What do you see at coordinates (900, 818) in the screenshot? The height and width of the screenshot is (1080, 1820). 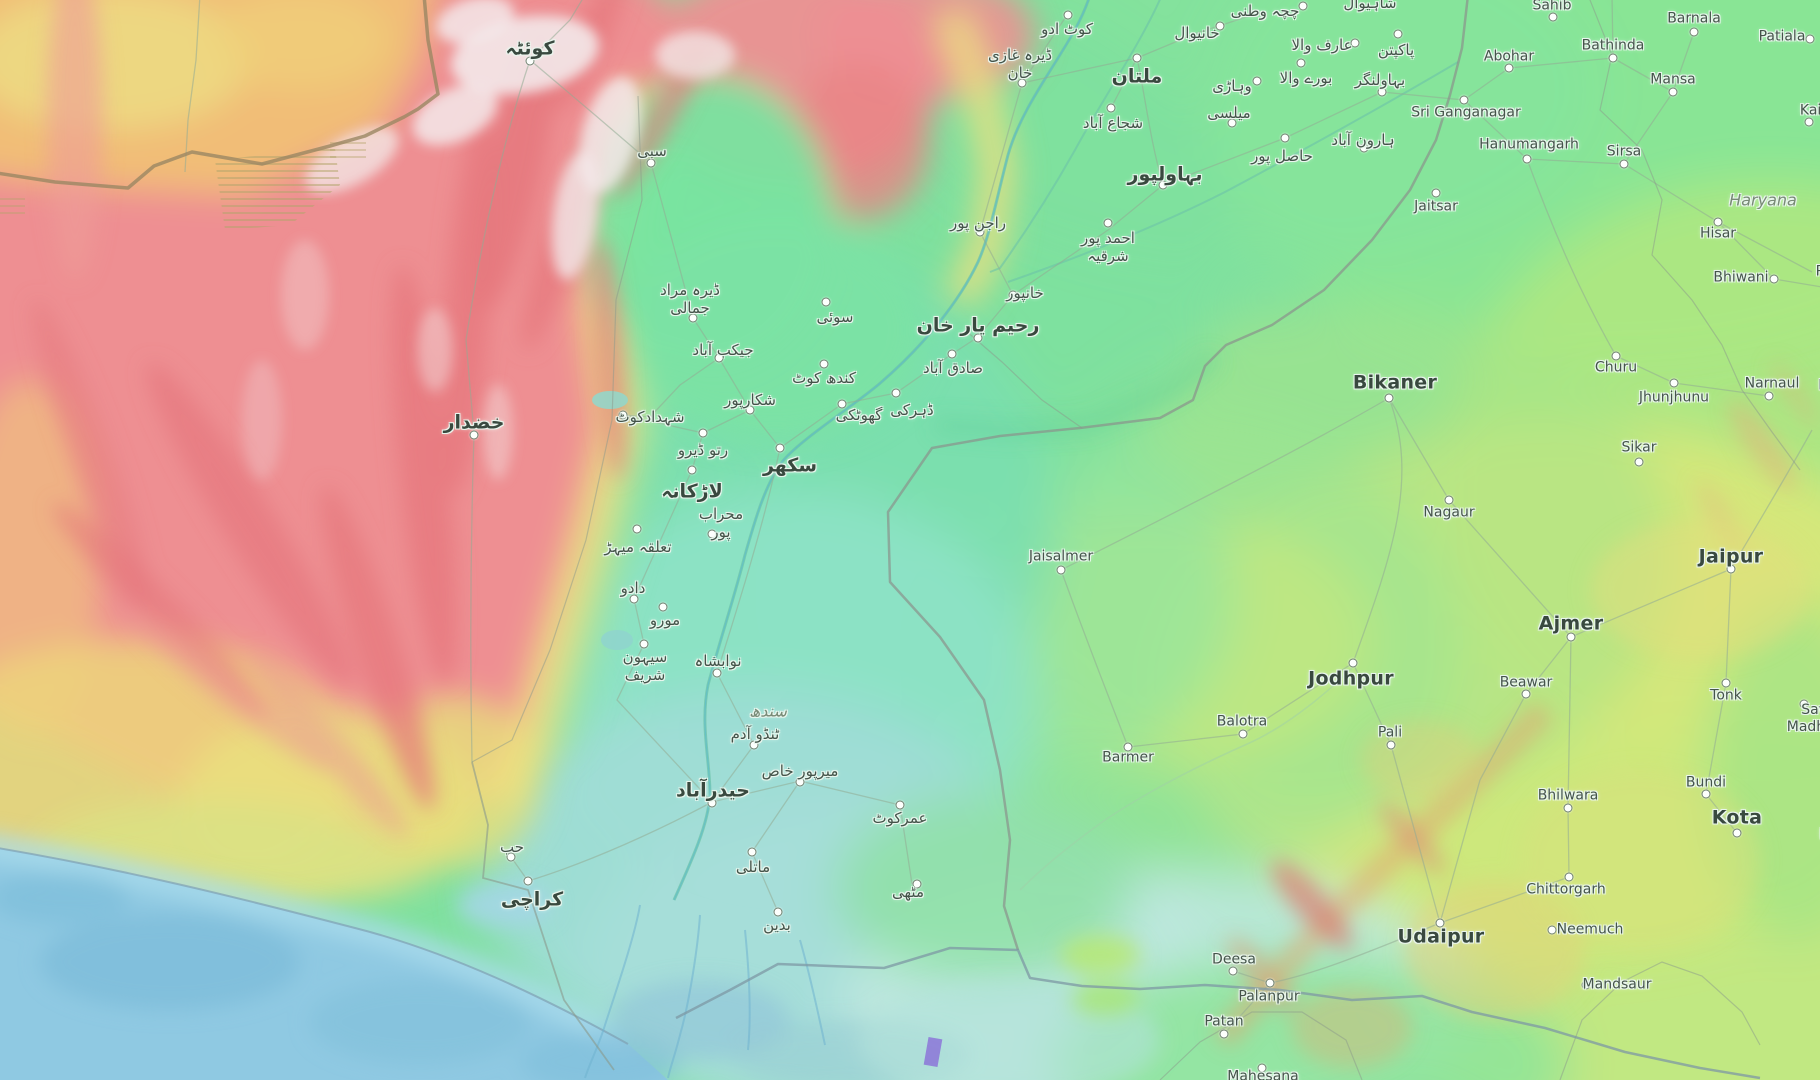 I see `place-label: عمرکوٹ` at bounding box center [900, 818].